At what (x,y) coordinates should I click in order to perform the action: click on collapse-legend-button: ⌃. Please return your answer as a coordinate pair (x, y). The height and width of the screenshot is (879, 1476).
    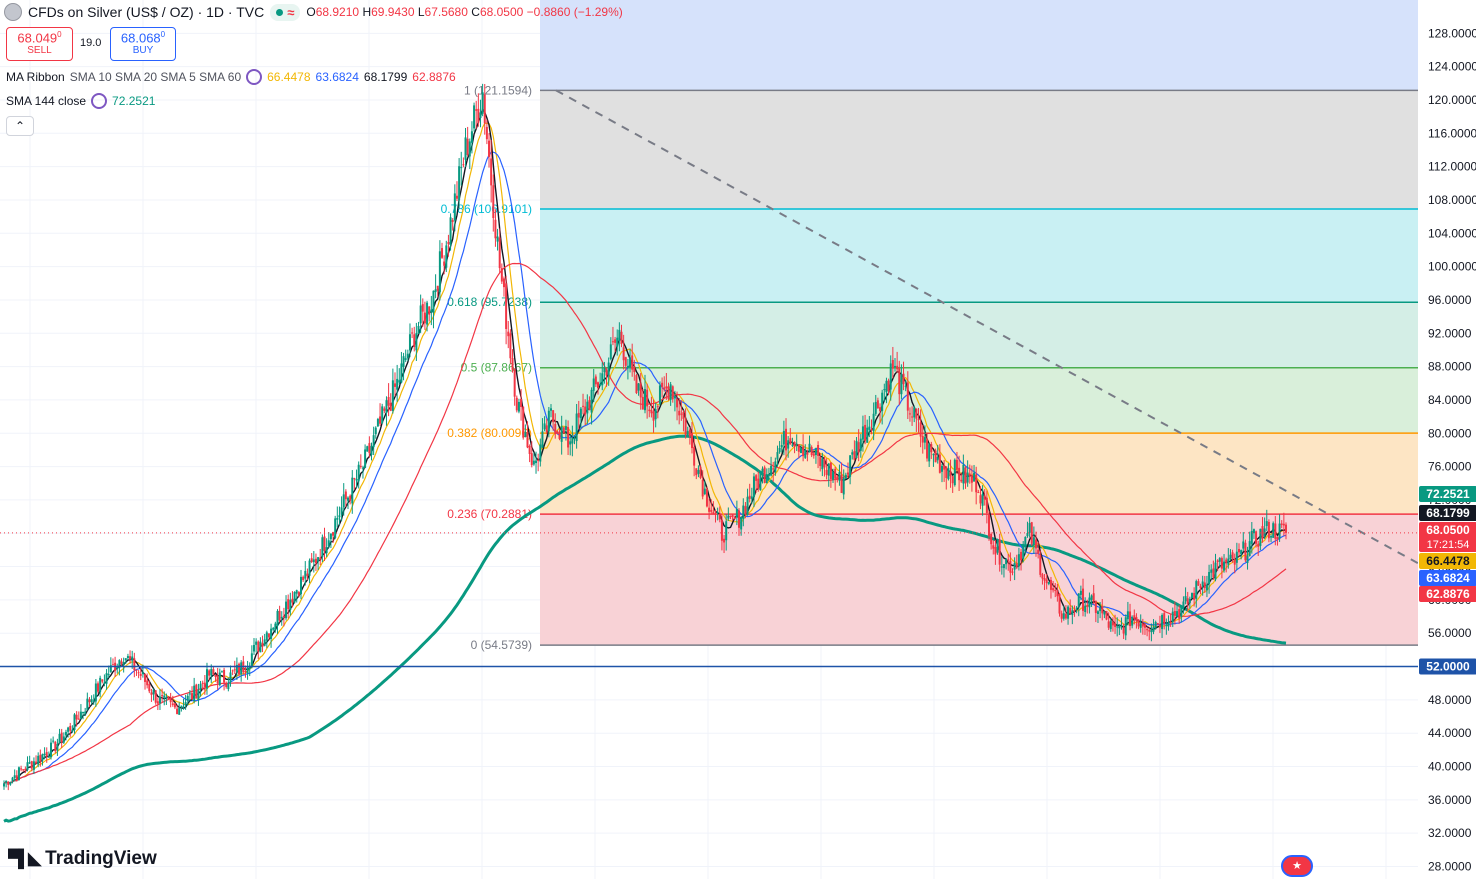
    Looking at the image, I should click on (20, 126).